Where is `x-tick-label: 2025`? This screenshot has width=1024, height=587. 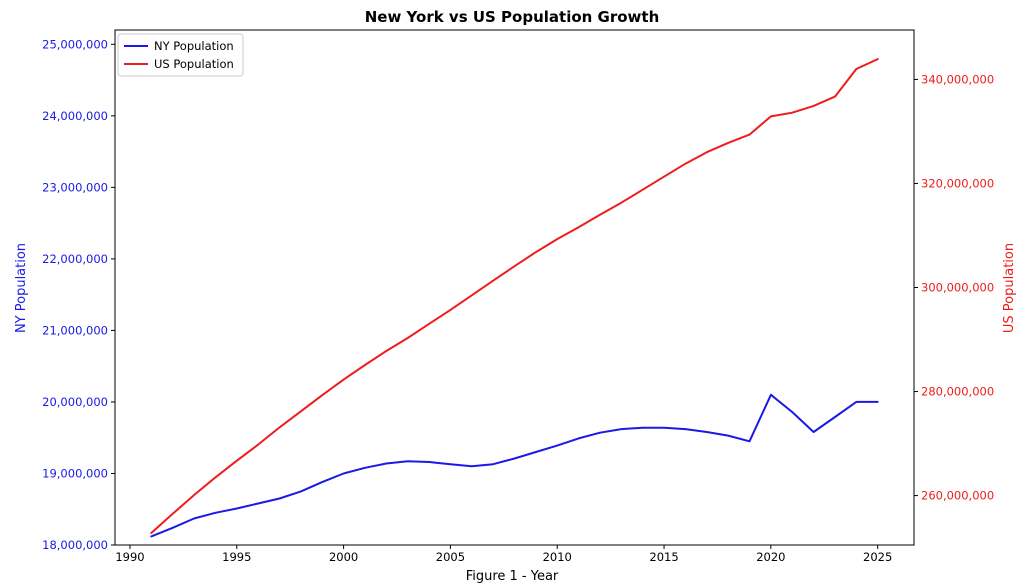 x-tick-label: 2025 is located at coordinates (877, 557).